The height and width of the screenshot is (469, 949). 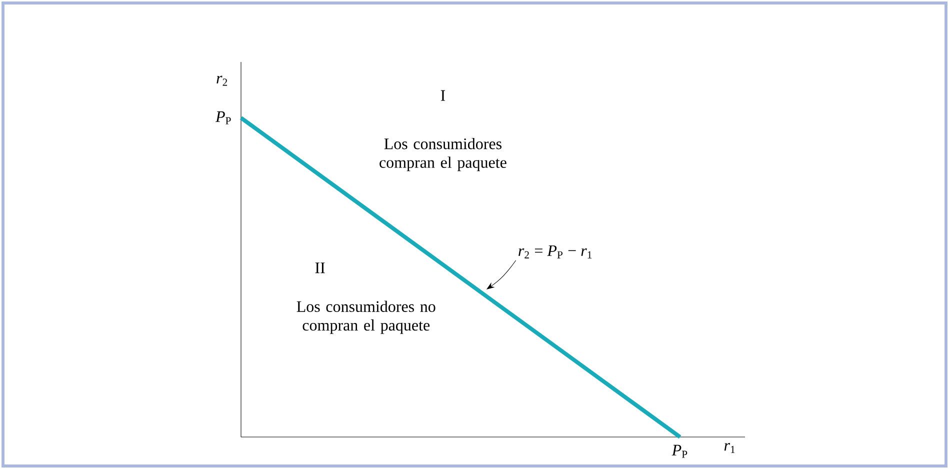 I want to click on annotation: Los consumidores compran el paquete, so click(x=443, y=155).